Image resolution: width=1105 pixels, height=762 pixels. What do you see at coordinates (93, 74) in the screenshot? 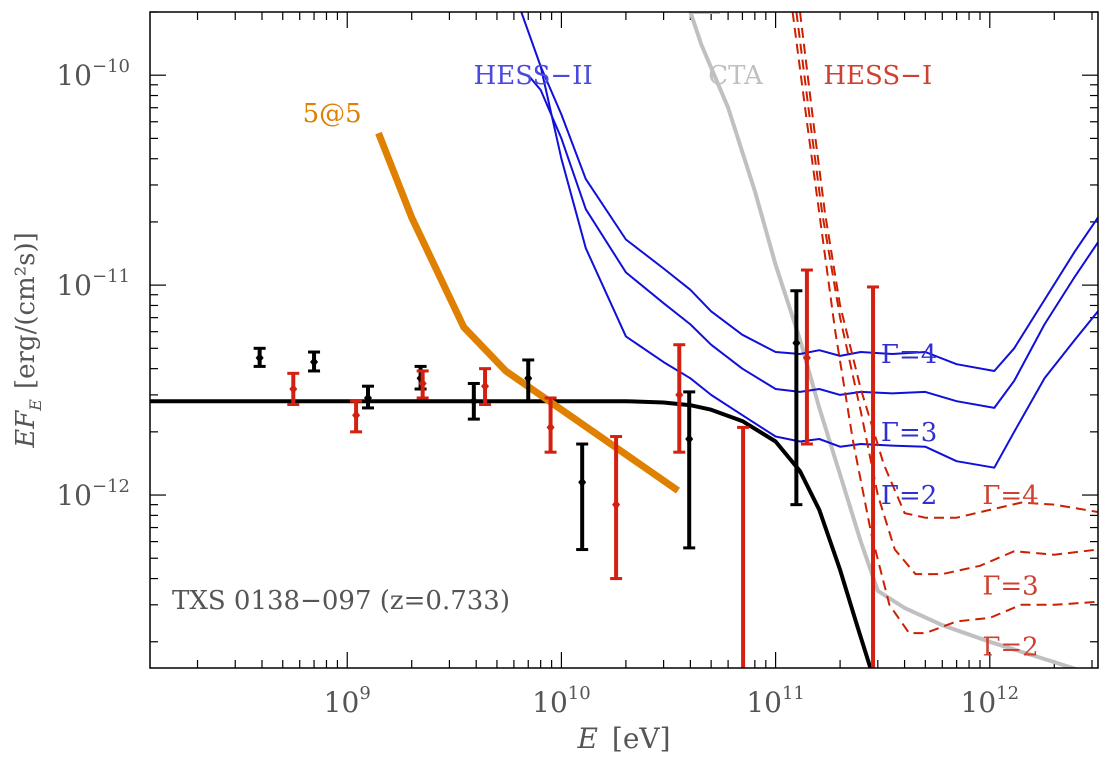
I see `y-tick-label: 10−10` at bounding box center [93, 74].